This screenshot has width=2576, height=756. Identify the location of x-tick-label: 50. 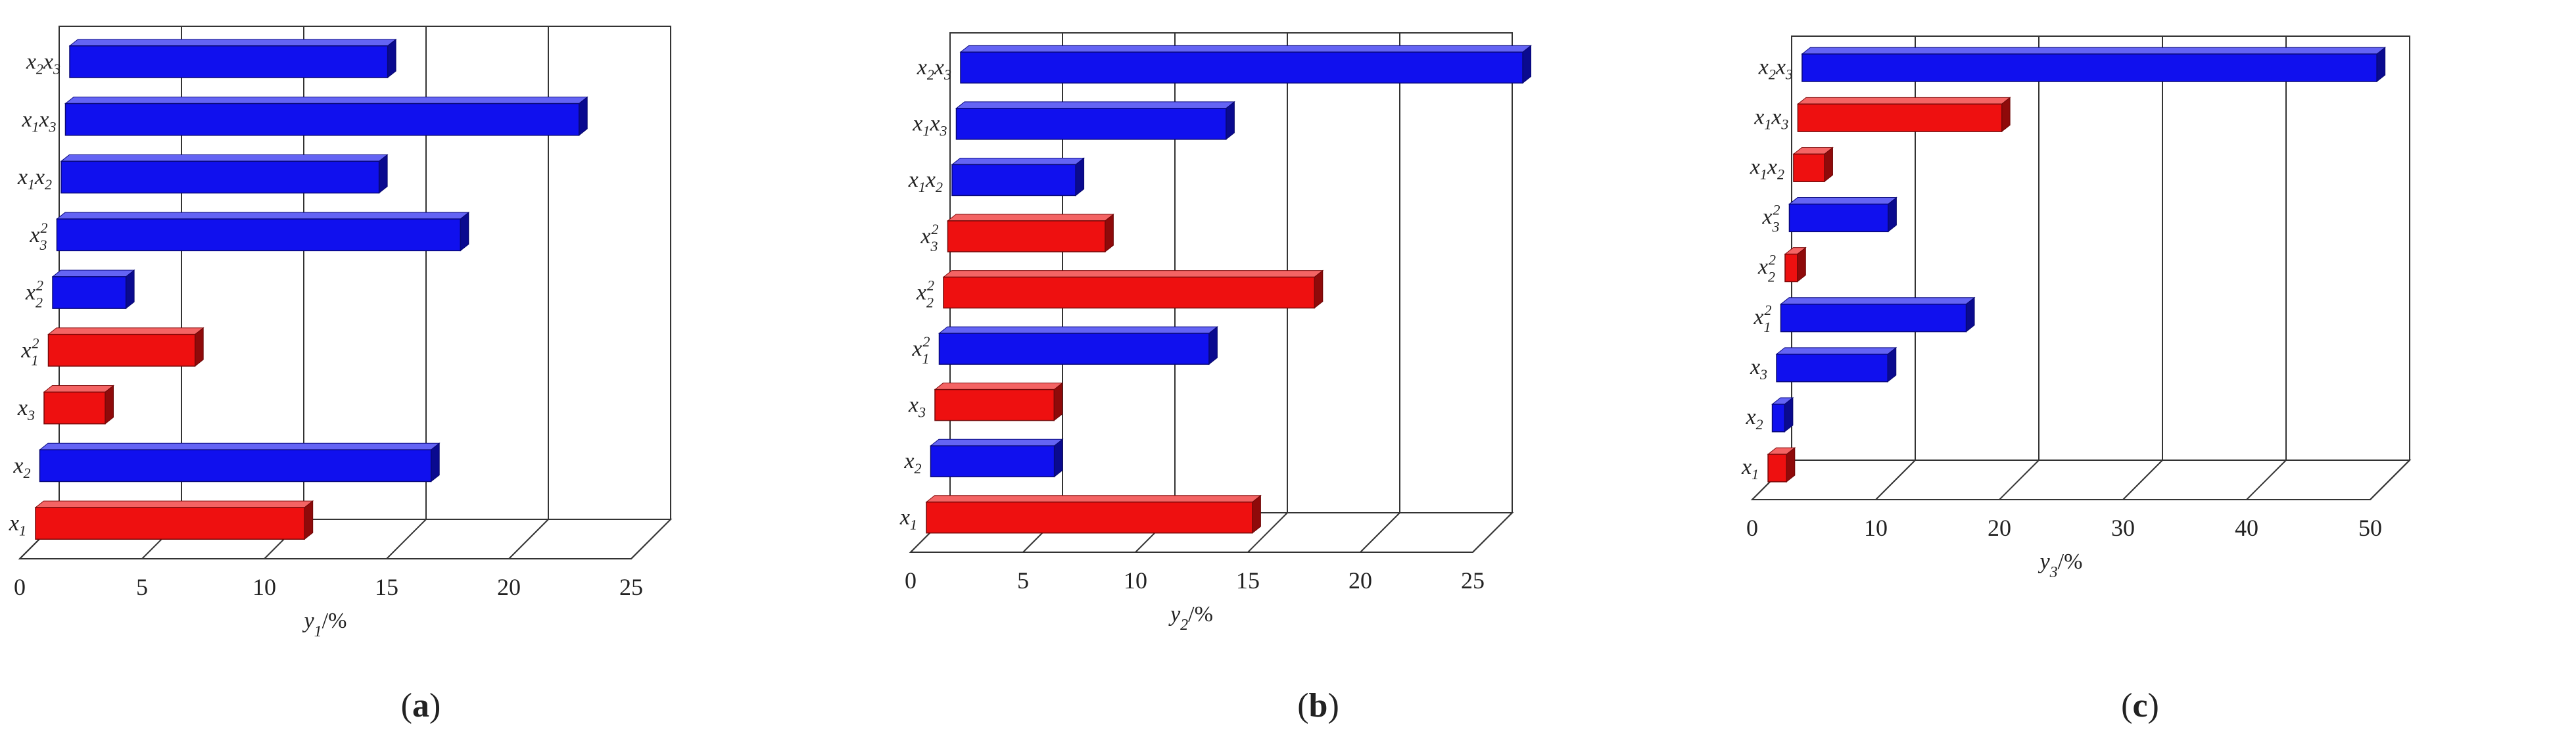
(2370, 528).